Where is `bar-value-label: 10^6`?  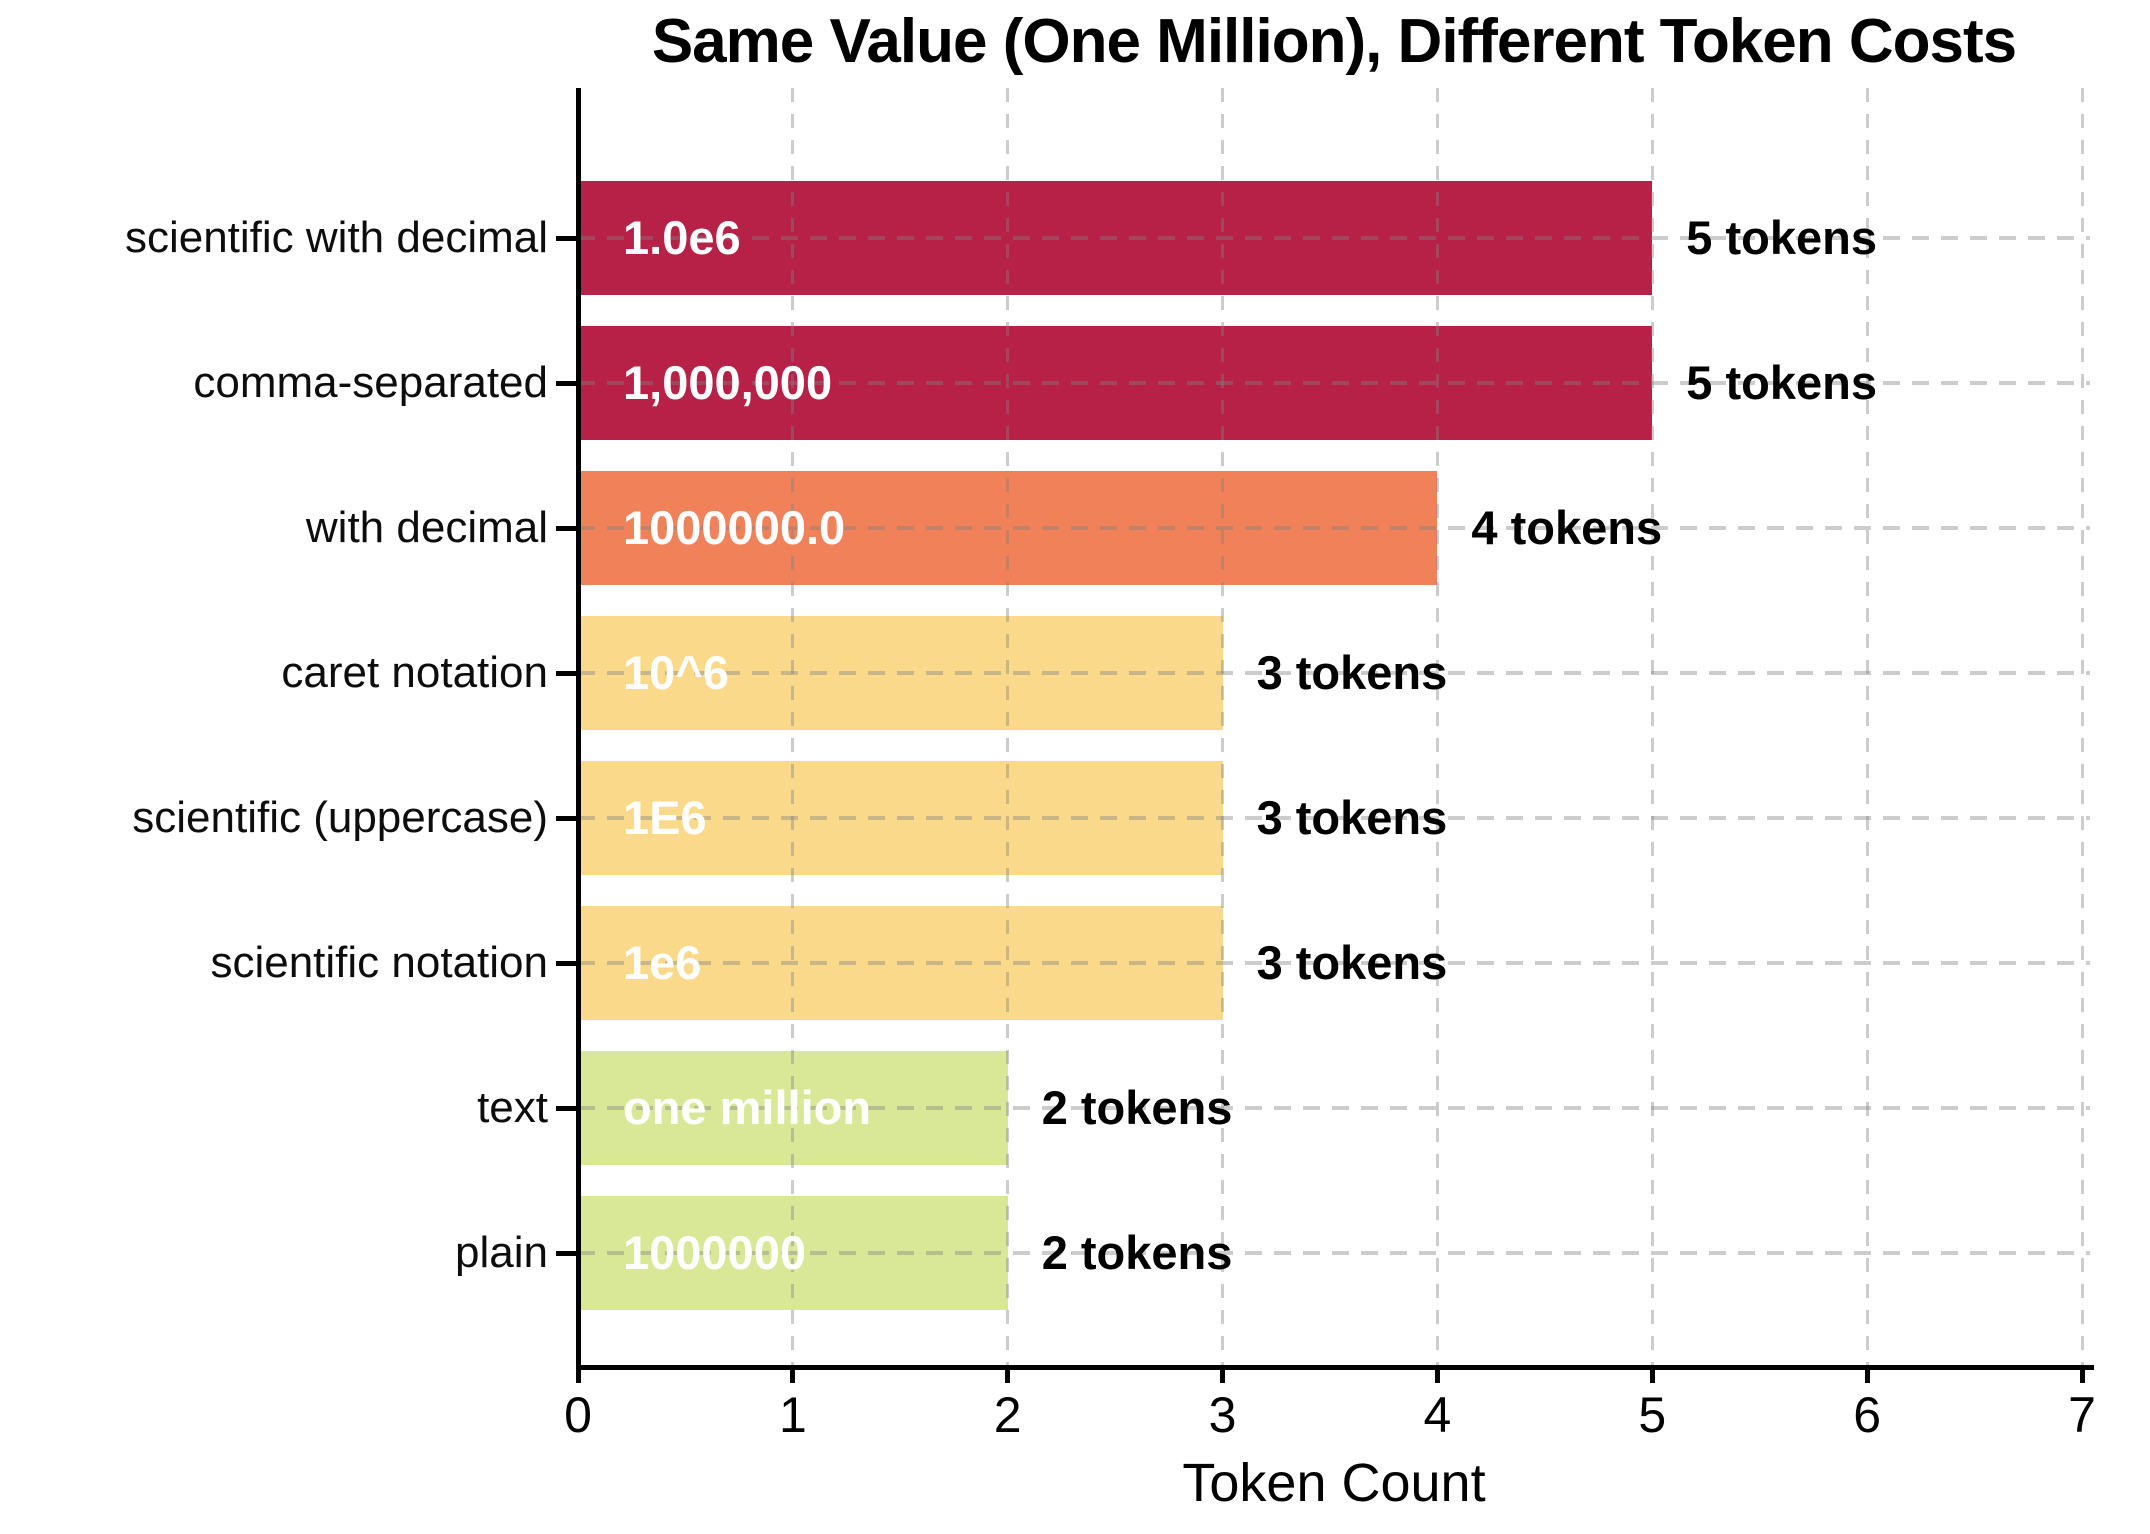
bar-value-label: 10^6 is located at coordinates (676, 672).